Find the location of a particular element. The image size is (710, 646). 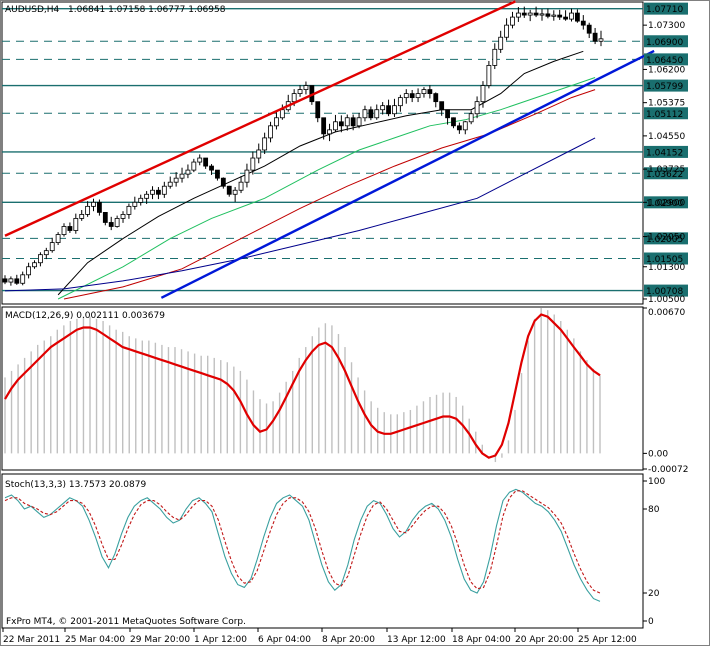

price-tick-label-3: 1.04550 is located at coordinates (666, 137).